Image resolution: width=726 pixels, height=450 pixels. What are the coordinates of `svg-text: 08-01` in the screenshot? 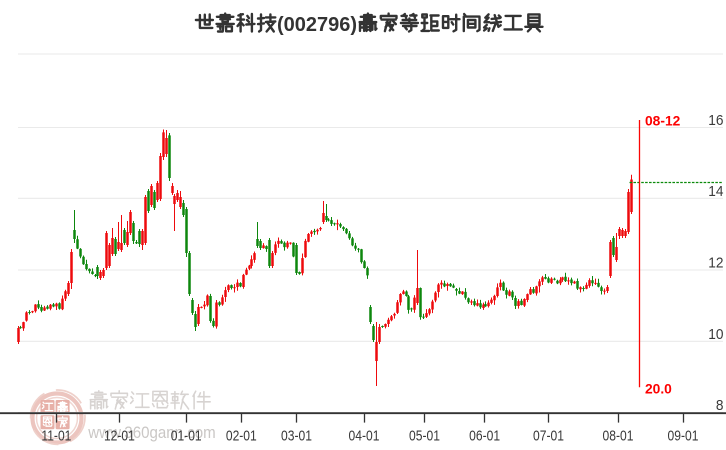 It's located at (618, 435).